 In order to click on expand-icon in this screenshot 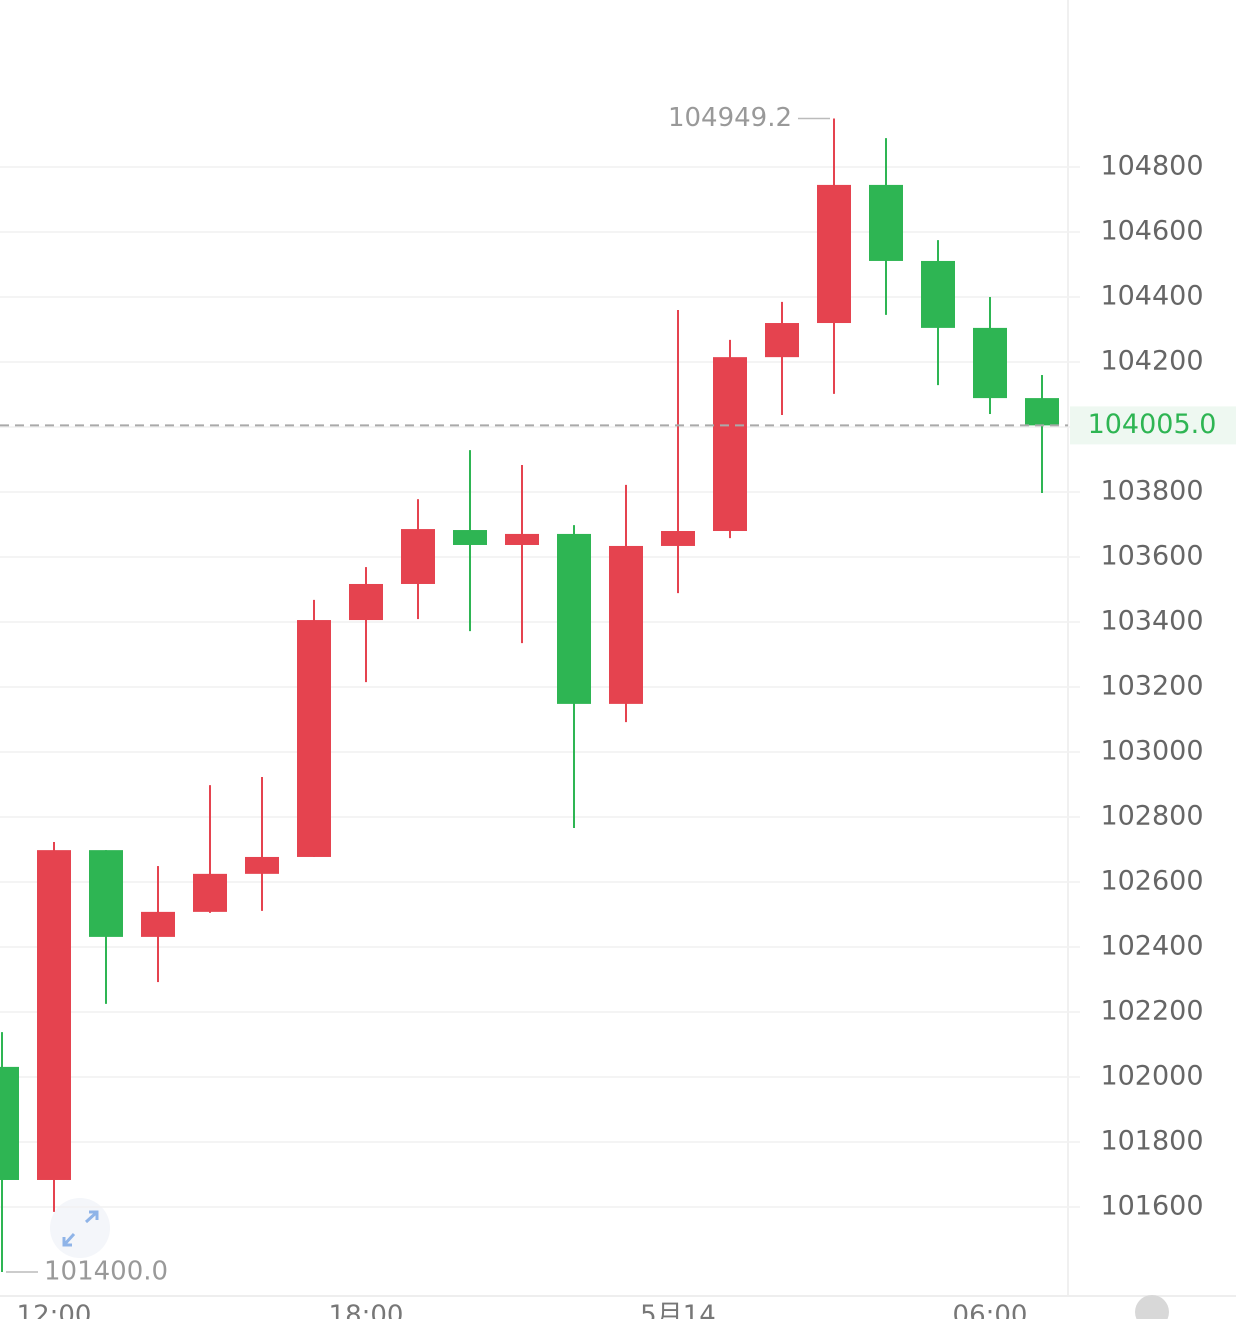, I will do `click(80, 1228)`.